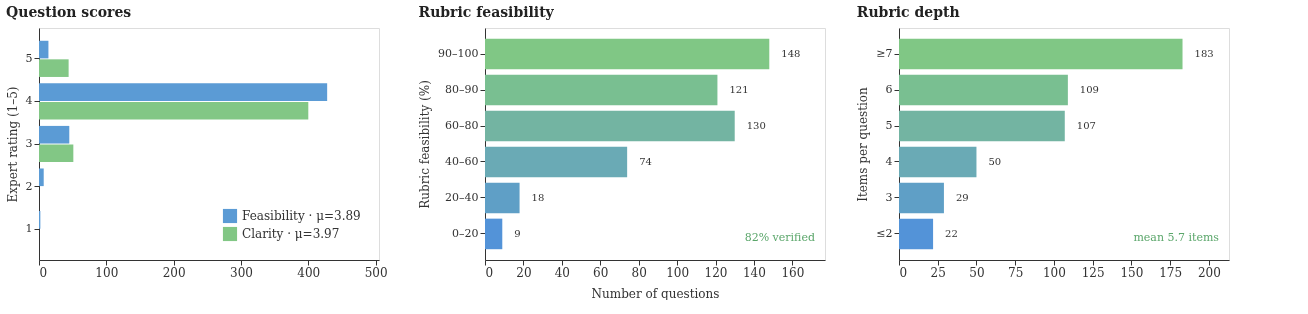 The width and height of the screenshot is (1308, 314). I want to click on y-axis-title: Rubric feasibility (%), so click(425, 144).